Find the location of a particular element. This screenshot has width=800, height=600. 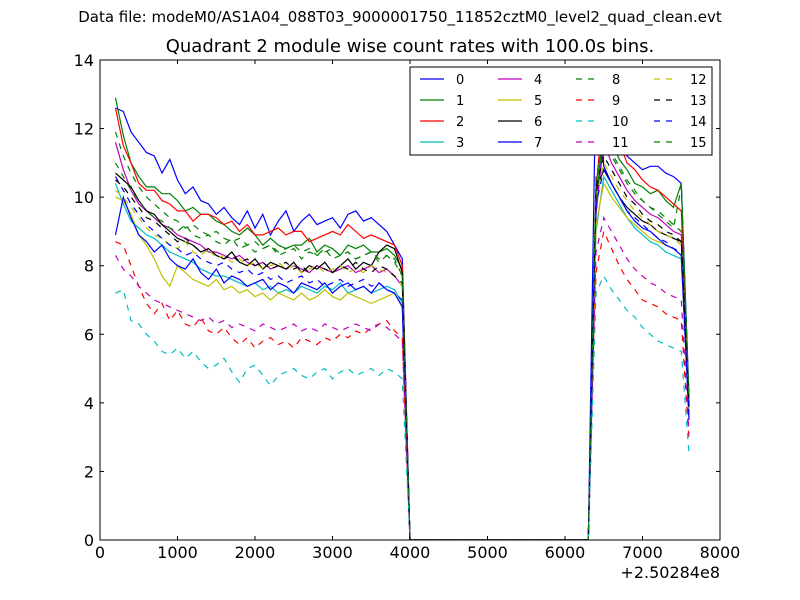

y-tick-label: 10 is located at coordinates (84, 197).